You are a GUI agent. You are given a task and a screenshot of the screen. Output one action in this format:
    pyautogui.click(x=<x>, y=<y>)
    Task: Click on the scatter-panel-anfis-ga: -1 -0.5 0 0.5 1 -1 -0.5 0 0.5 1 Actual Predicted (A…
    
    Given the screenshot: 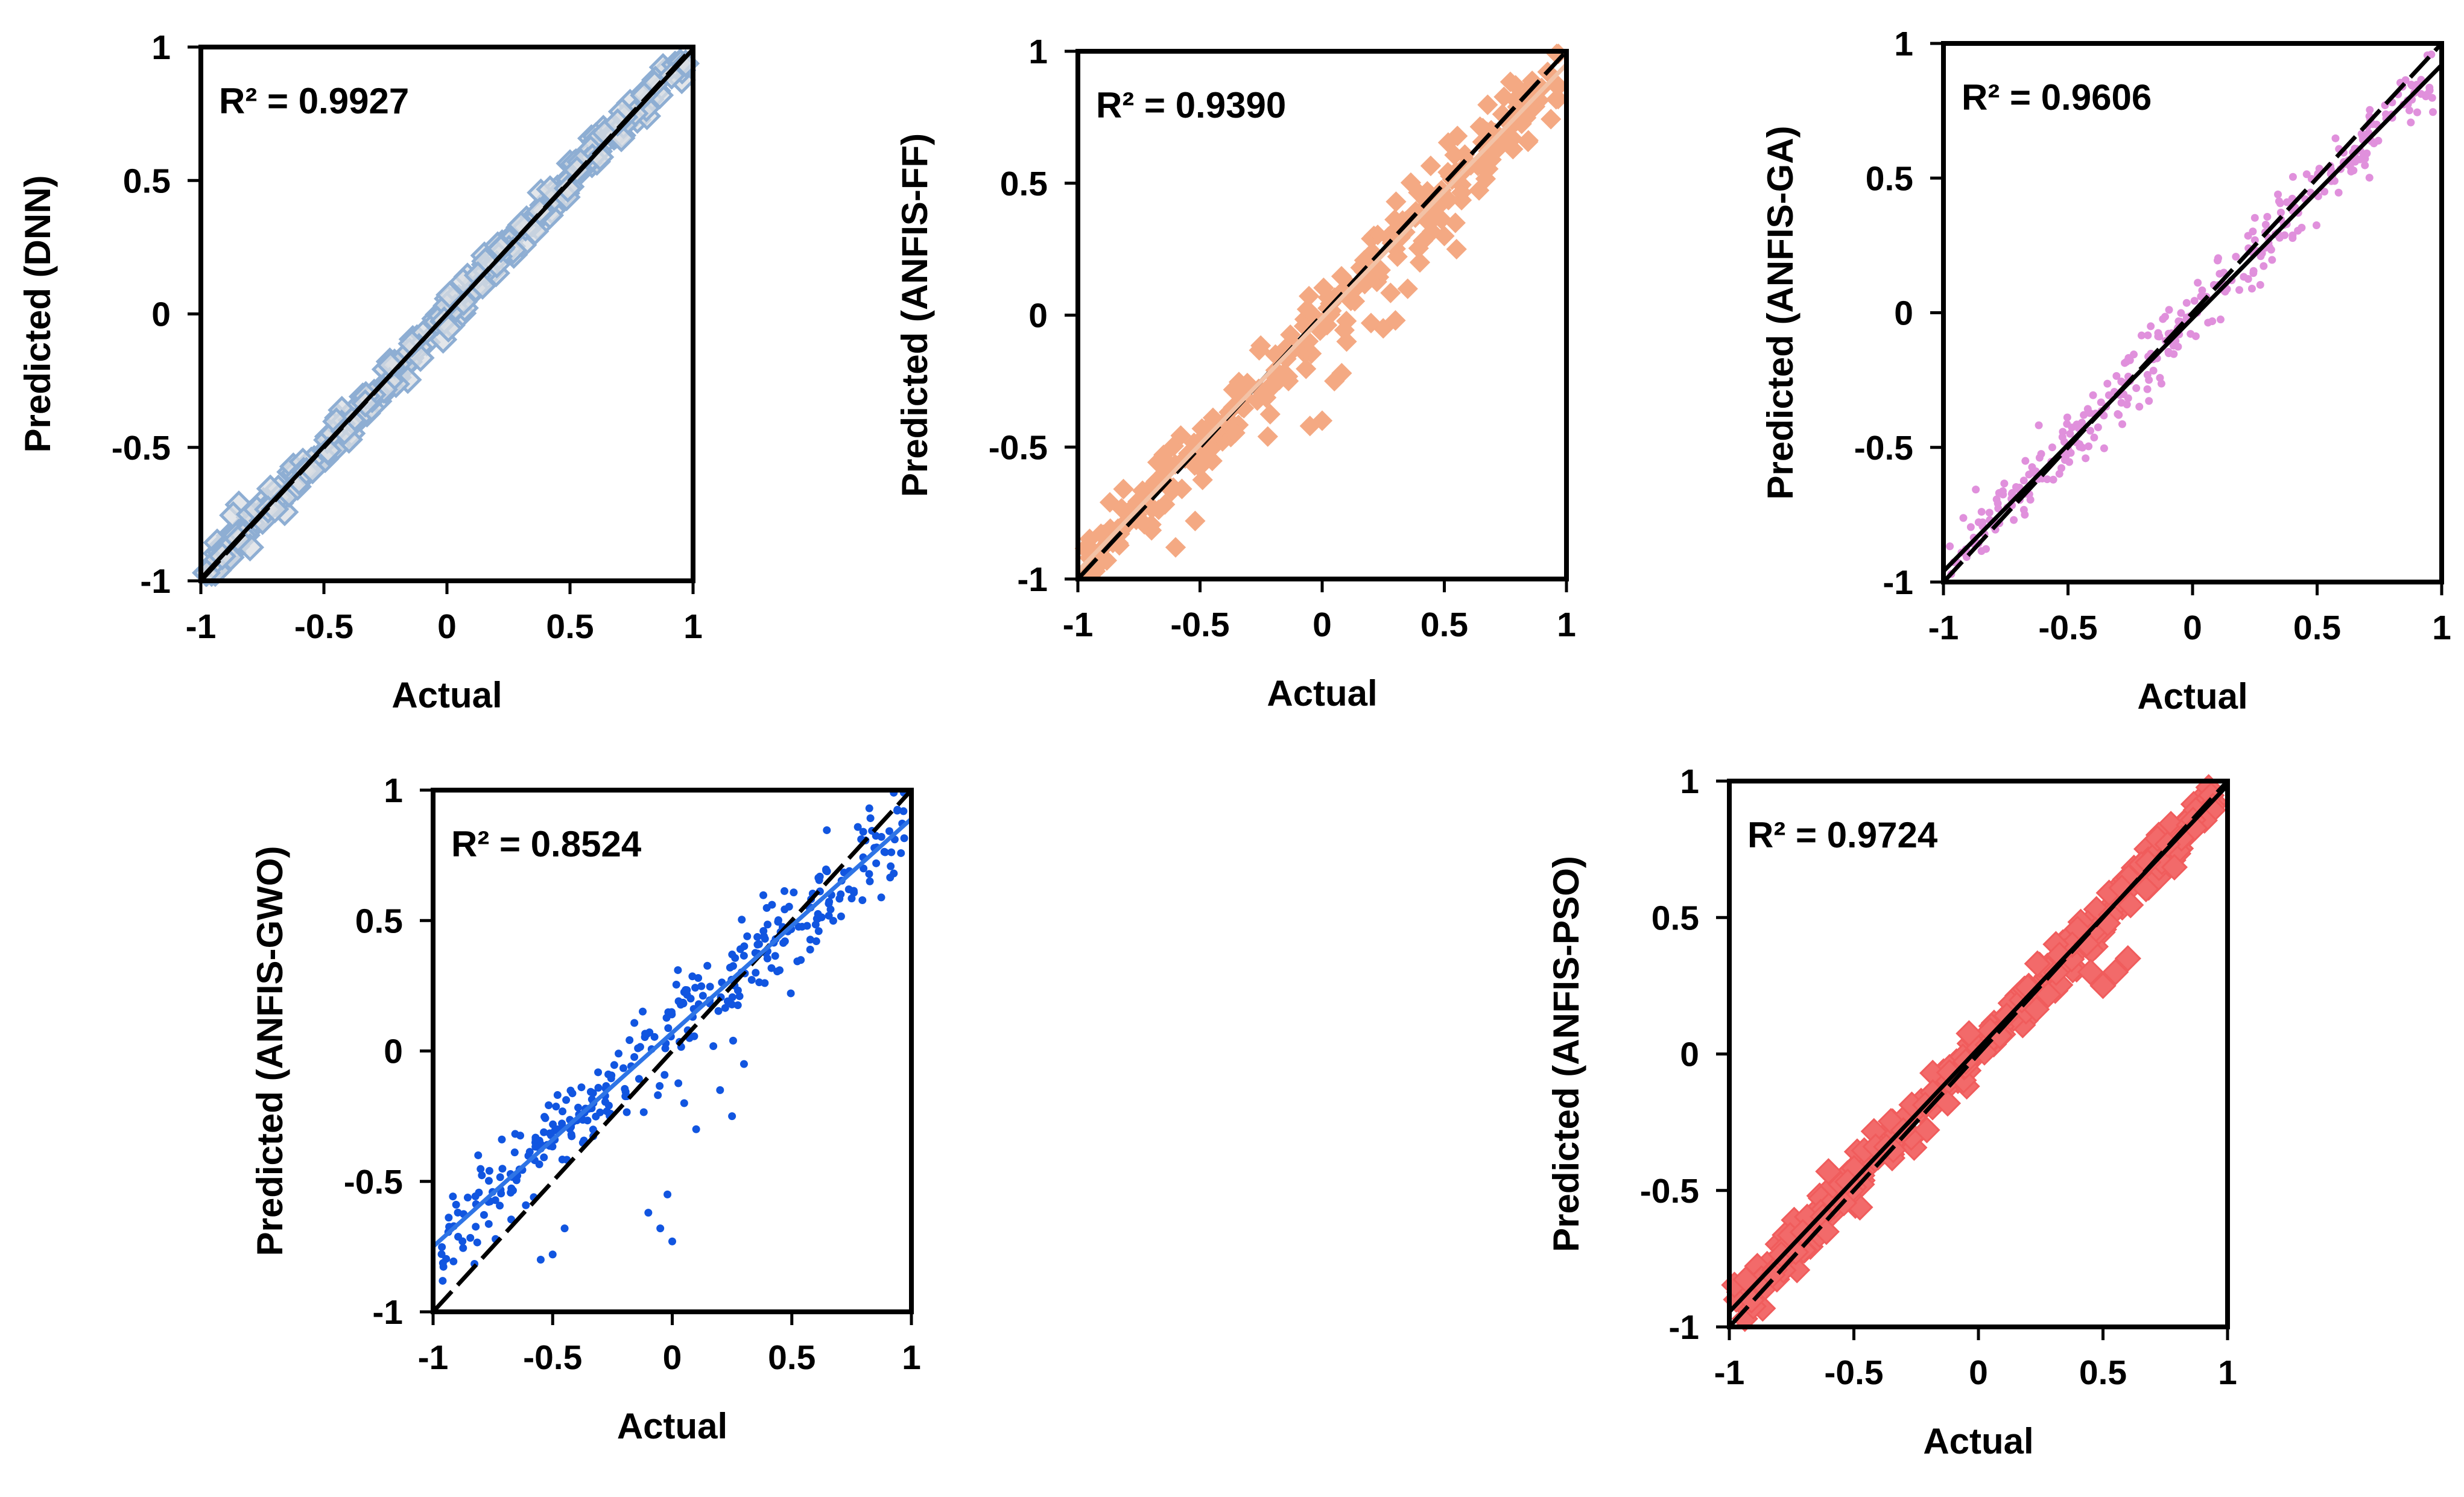 What is the action you would take?
    pyautogui.click(x=2105, y=371)
    